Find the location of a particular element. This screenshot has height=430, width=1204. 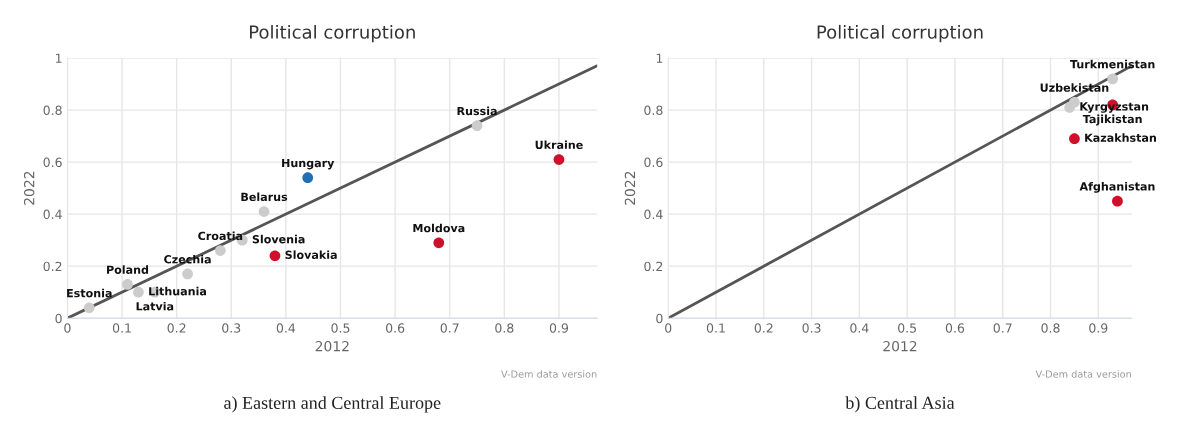

annotation: Kazakhstan is located at coordinates (1120, 137).